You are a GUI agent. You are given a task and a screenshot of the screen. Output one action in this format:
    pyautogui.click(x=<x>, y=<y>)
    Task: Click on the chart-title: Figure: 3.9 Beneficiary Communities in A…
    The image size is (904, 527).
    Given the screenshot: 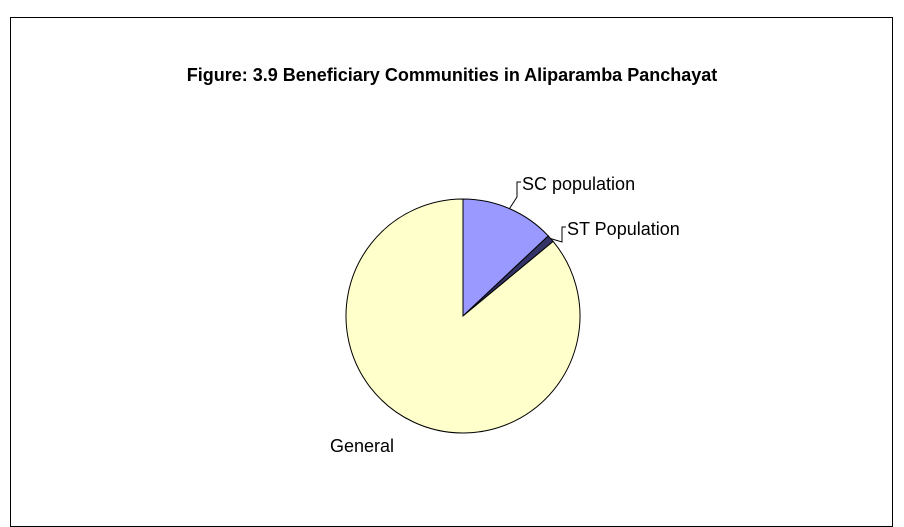 What is the action you would take?
    pyautogui.click(x=452, y=75)
    